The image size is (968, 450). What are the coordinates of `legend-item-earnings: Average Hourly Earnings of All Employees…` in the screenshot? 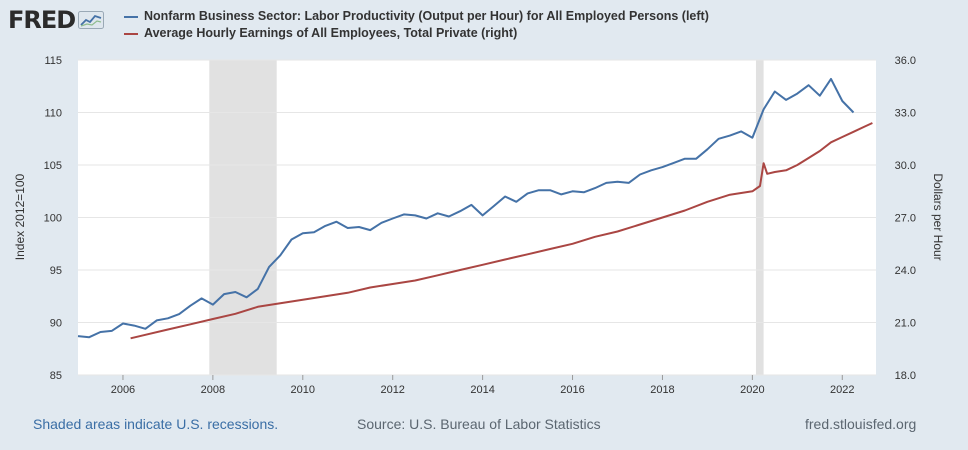 It's located at (416, 33).